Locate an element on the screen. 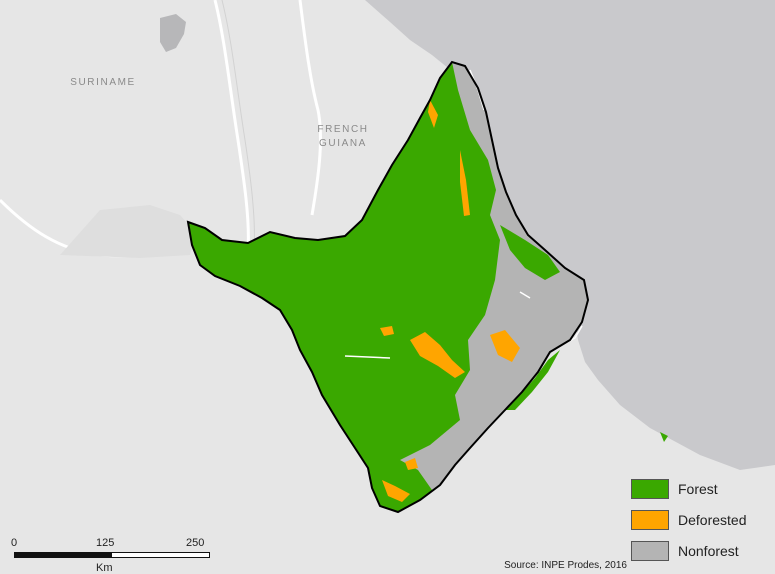 The height and width of the screenshot is (574, 775). legend-item-forest: Forest is located at coordinates (696, 489).